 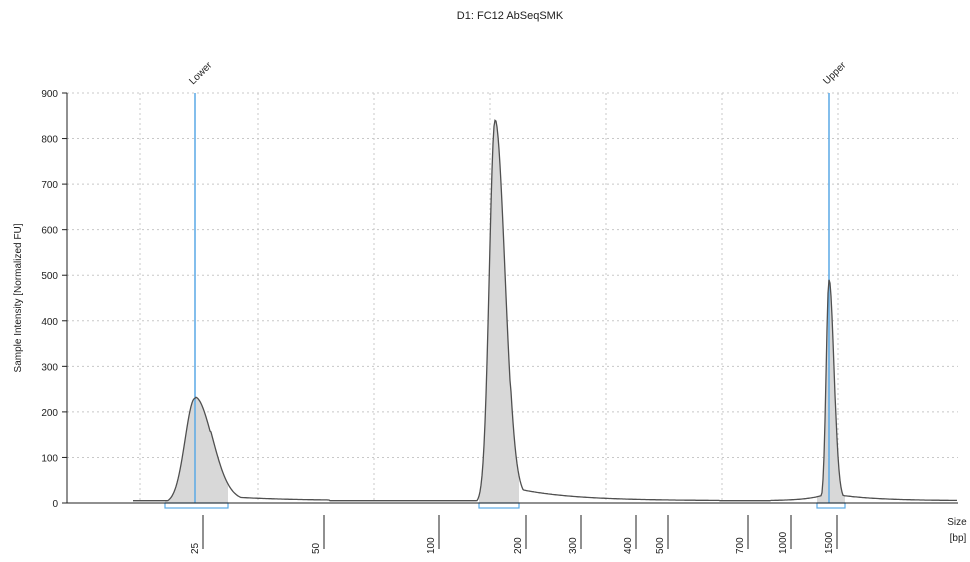 What do you see at coordinates (518, 74) in the screenshot?
I see `marker-labels: Lower Upper` at bounding box center [518, 74].